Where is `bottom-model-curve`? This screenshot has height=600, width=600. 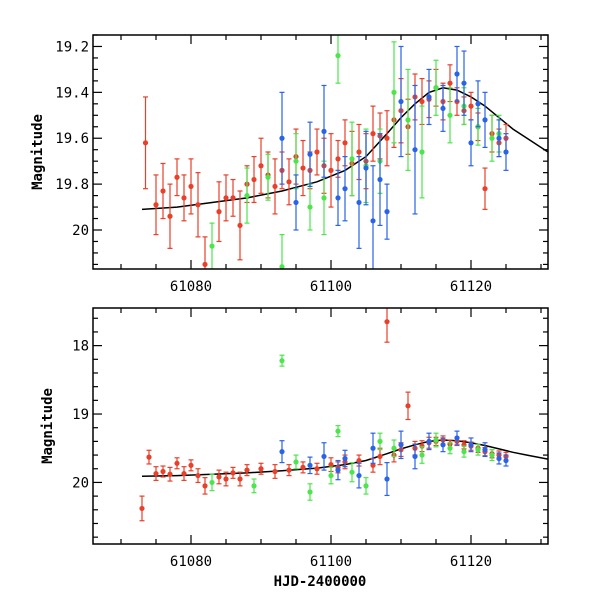 bottom-model-curve is located at coordinates (344, 458).